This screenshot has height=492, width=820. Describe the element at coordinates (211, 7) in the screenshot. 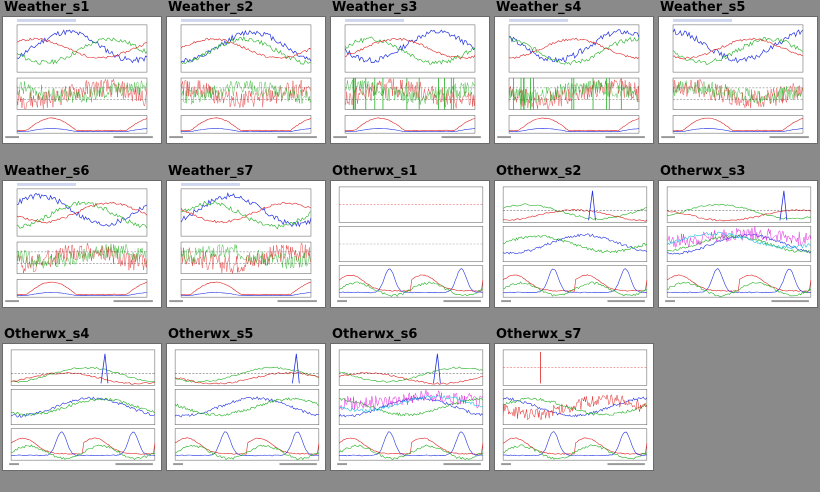

I see `thumbnail-title: Weather_s2` at that location.